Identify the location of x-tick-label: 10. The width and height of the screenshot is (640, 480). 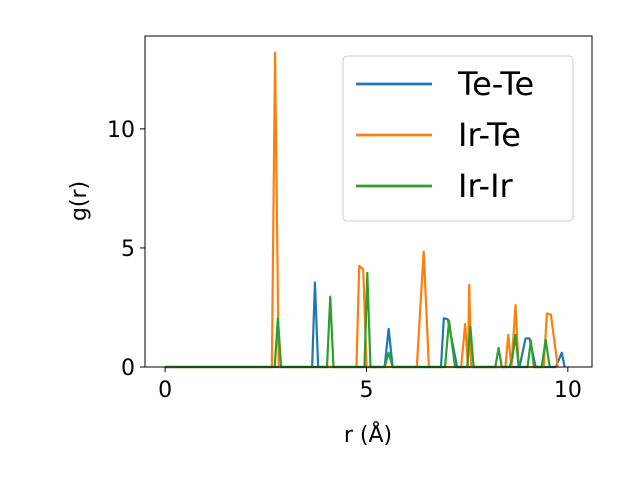
(568, 390).